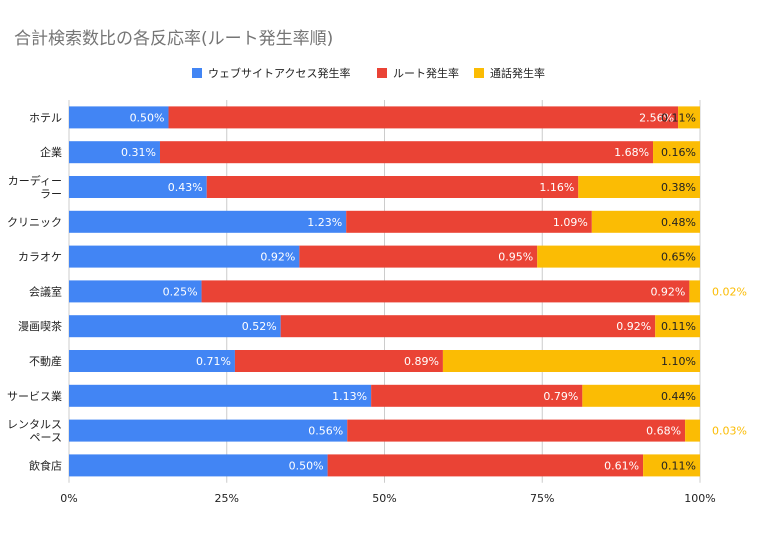 This screenshot has height=535, width=757. I want to click on data-label: 0.25%, so click(180, 291).